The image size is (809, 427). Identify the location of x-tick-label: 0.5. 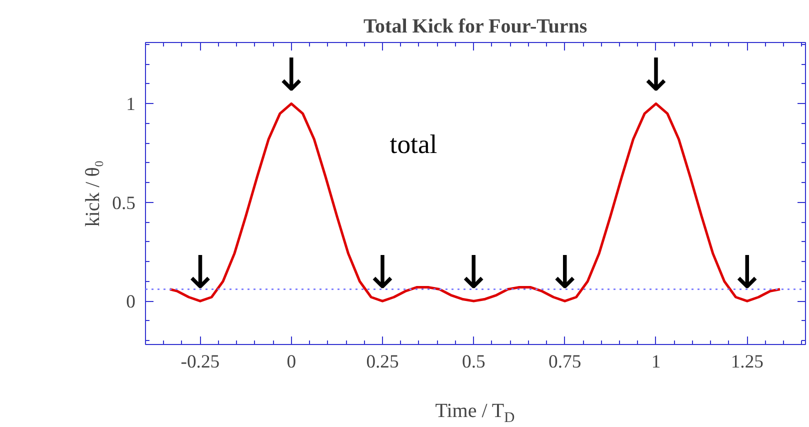
(474, 362).